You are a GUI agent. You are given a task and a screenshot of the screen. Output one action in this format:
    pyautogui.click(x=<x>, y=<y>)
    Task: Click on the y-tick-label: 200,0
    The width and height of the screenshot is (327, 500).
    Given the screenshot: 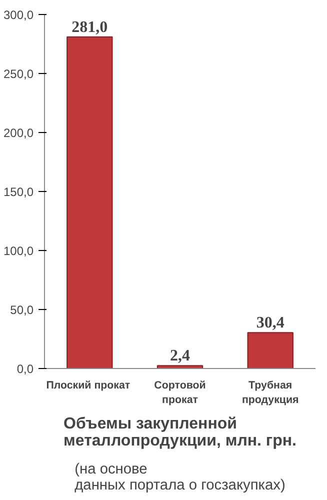 What is the action you would take?
    pyautogui.click(x=18, y=133)
    